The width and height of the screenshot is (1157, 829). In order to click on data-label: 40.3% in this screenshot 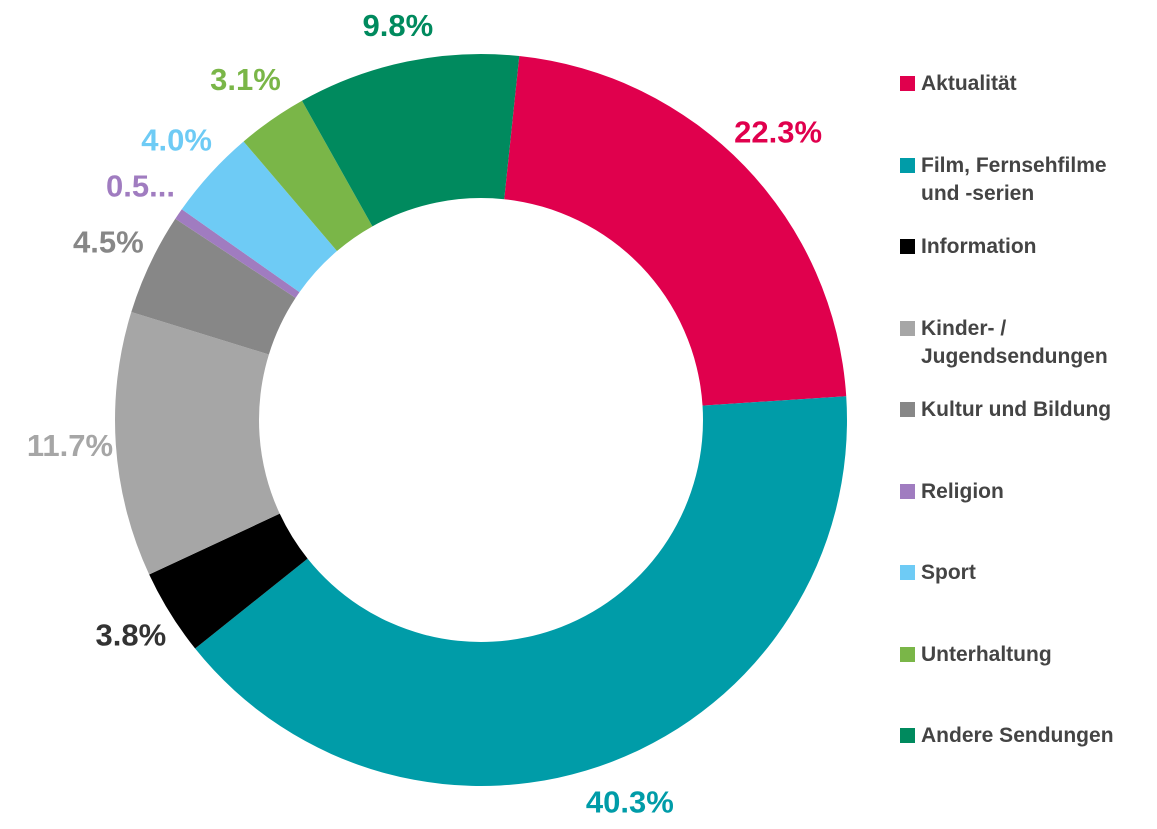, I will do `click(630, 801)`.